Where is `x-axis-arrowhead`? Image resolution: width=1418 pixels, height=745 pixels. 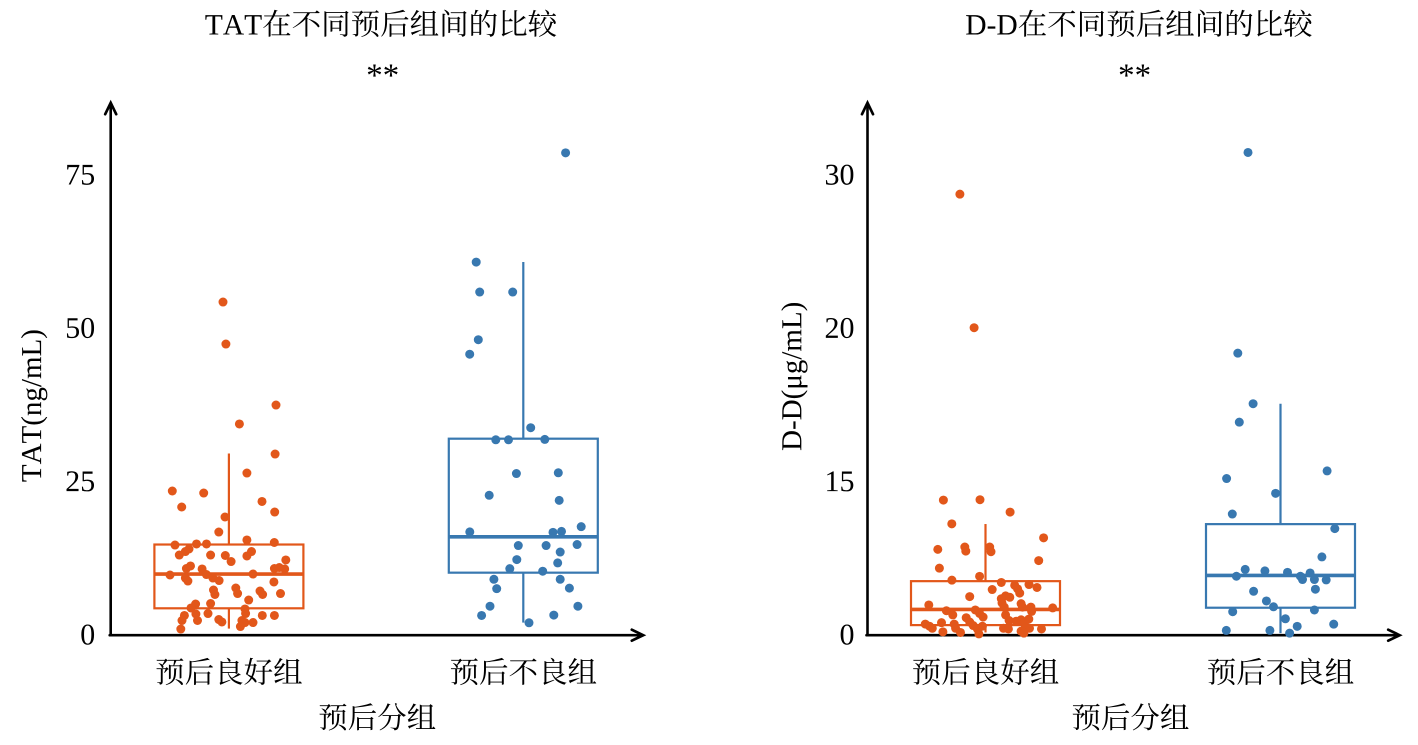
x-axis-arrowhead is located at coordinates (1394, 635).